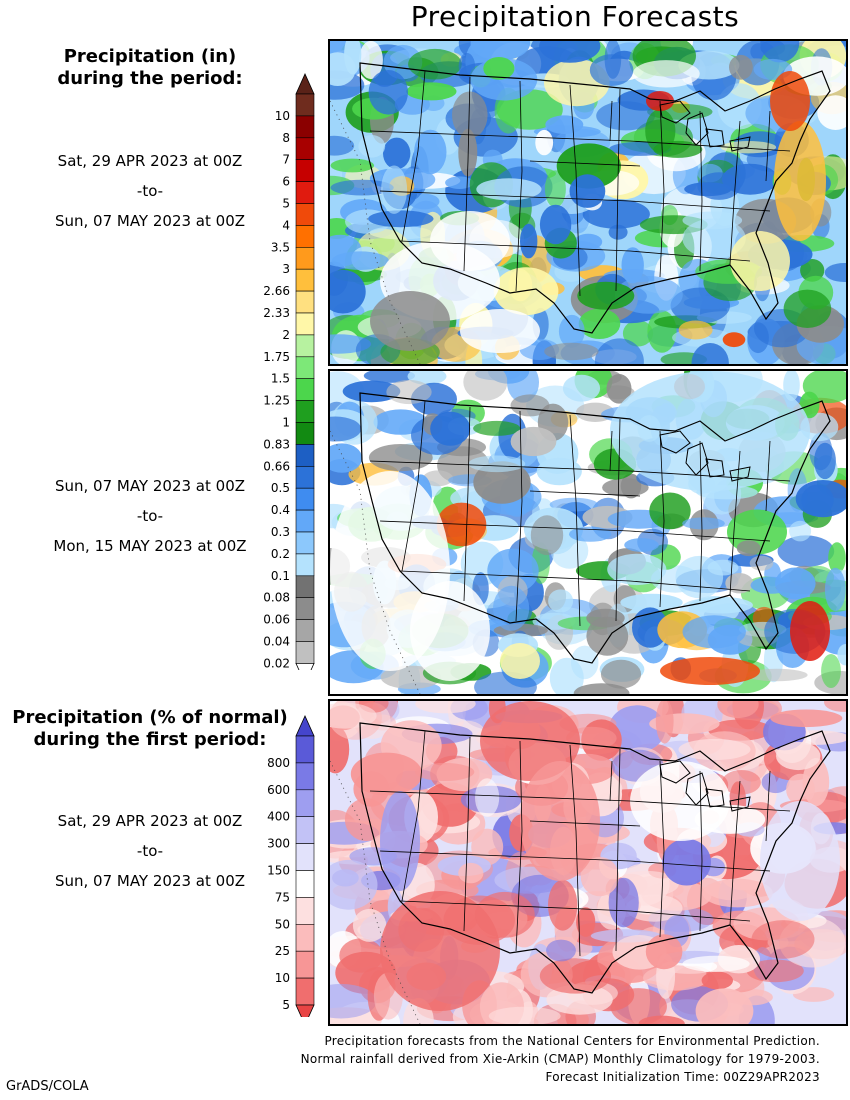 This screenshot has height=1100, width=850. I want to click on pct-normal-header-line1: Precipitation (% of normal), so click(150, 717).